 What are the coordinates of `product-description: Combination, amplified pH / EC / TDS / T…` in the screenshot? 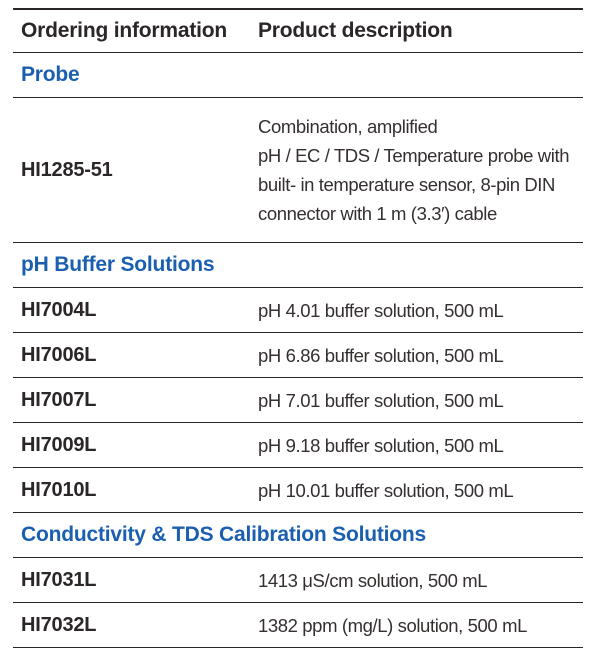 It's located at (414, 170).